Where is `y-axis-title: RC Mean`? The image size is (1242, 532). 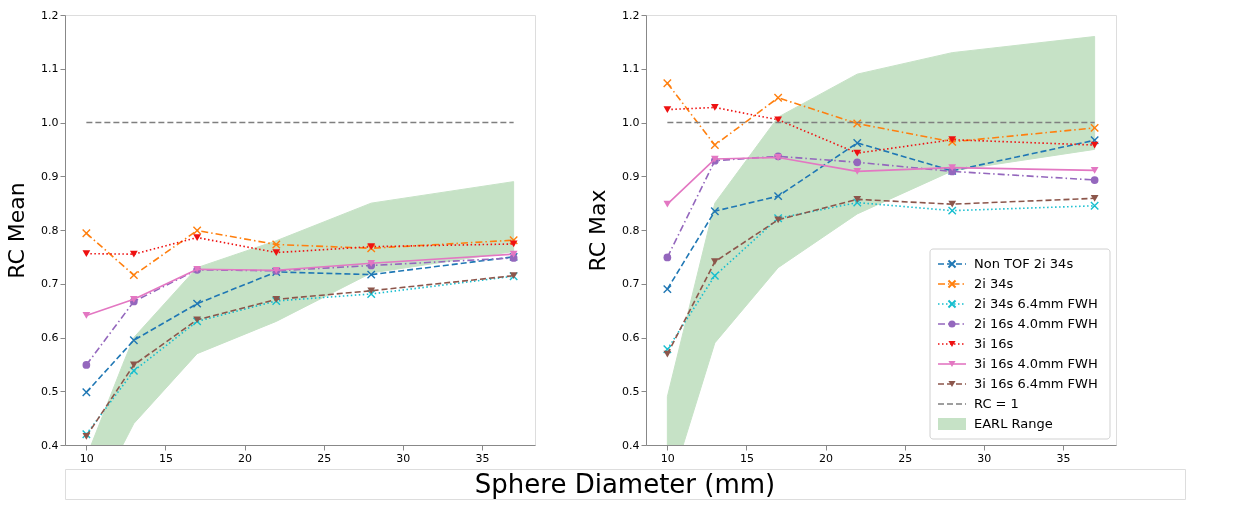 y-axis-title: RC Mean is located at coordinates (17, 230).